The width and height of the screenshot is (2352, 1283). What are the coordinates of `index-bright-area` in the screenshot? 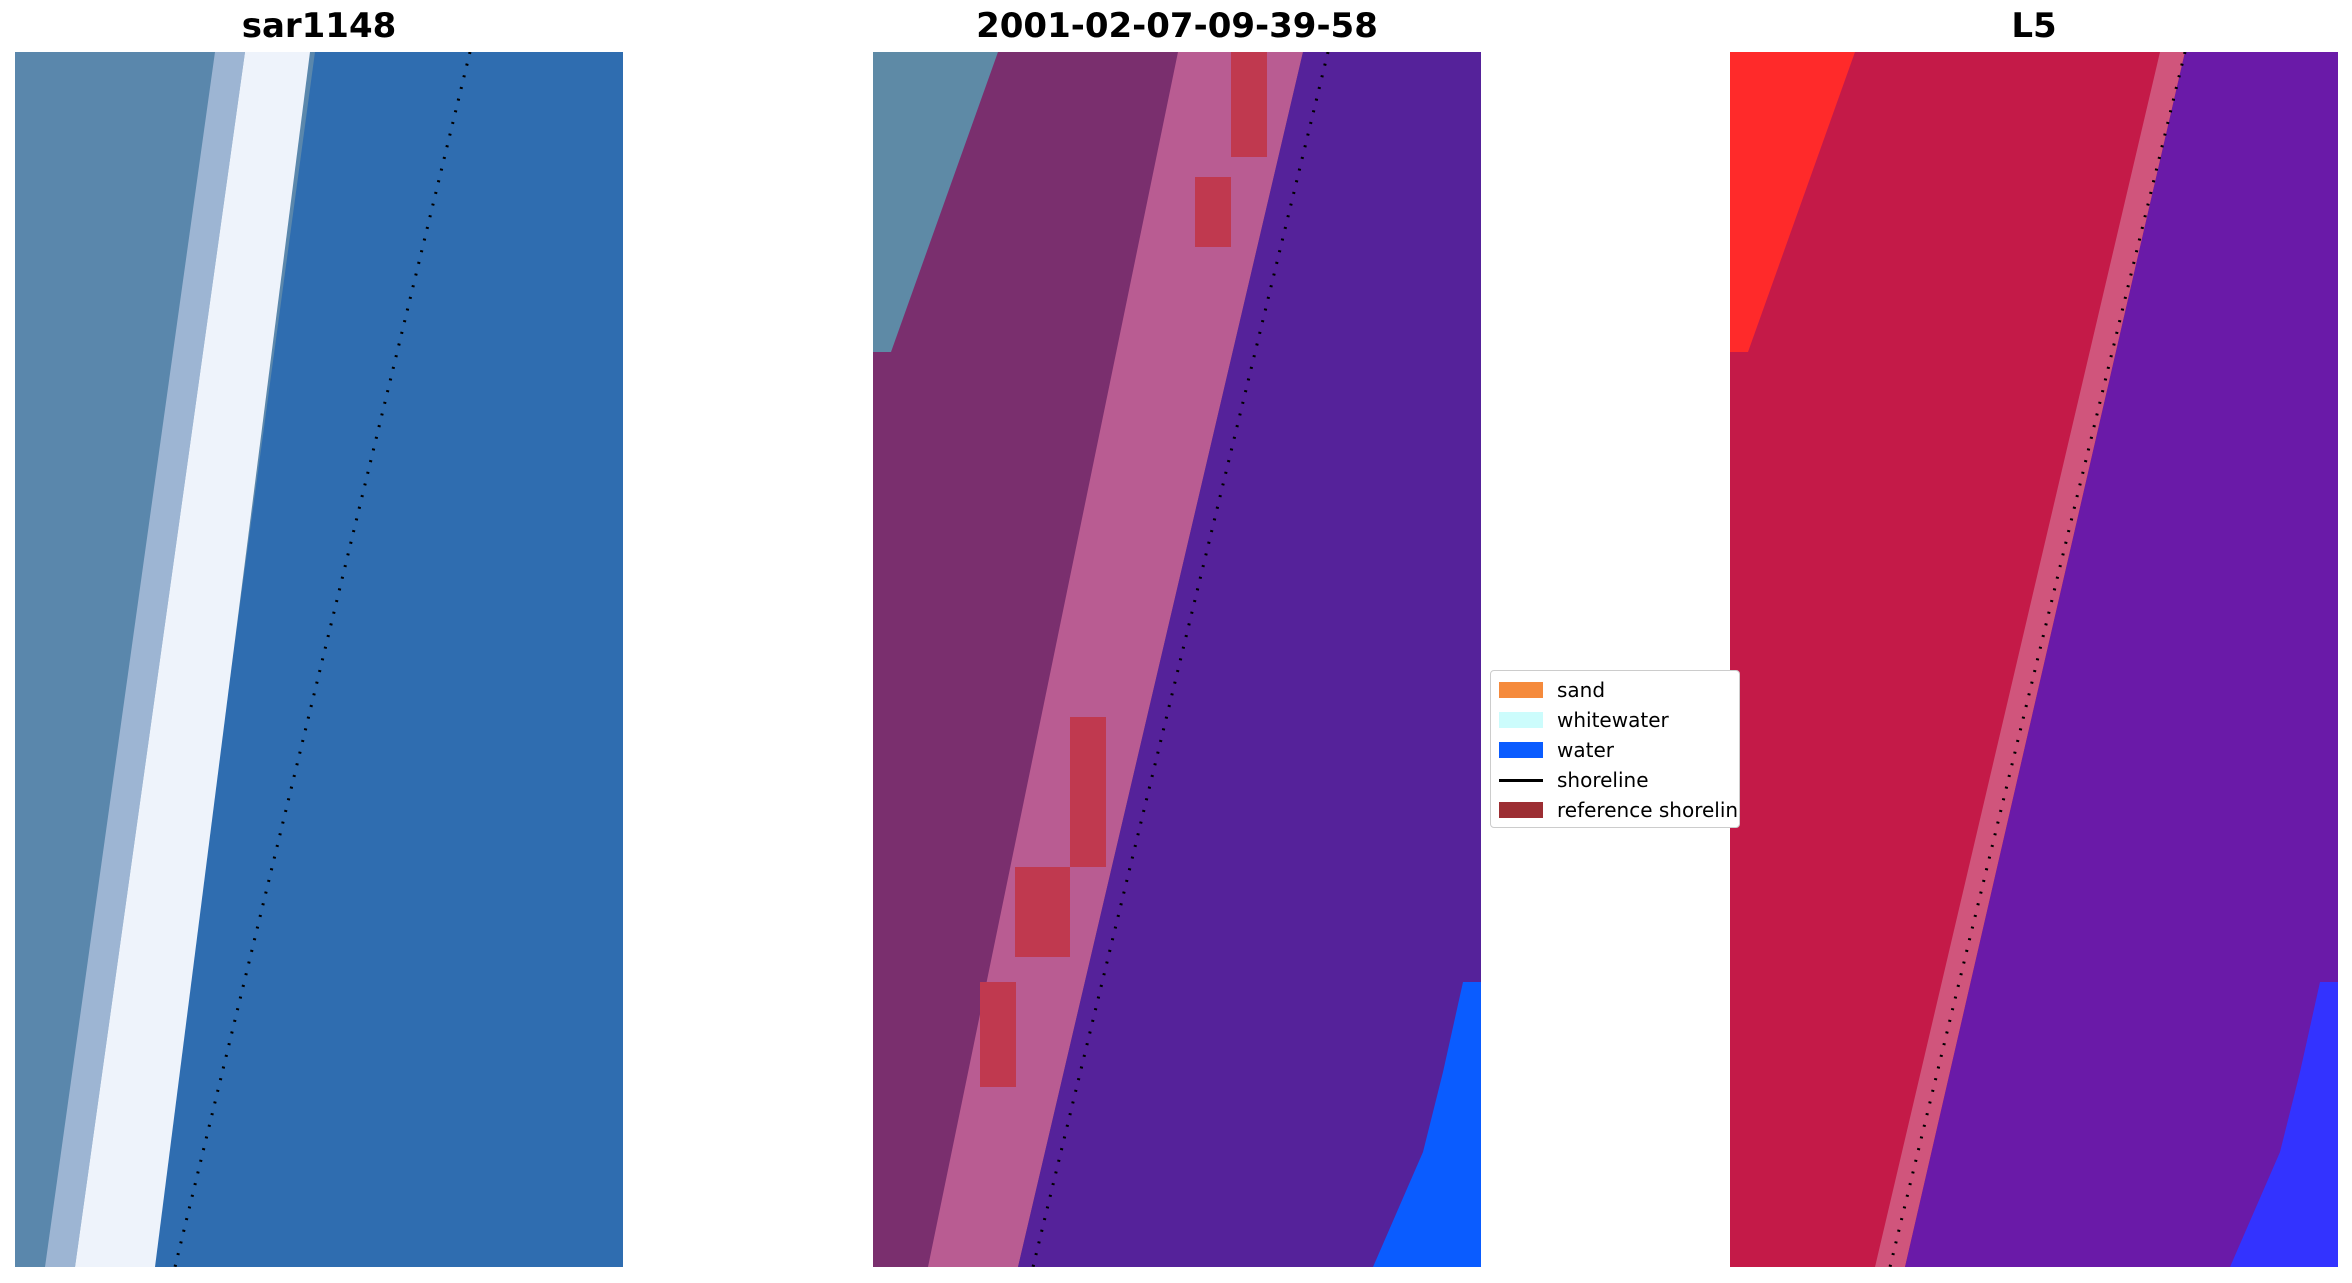 It's located at (1792, 202).